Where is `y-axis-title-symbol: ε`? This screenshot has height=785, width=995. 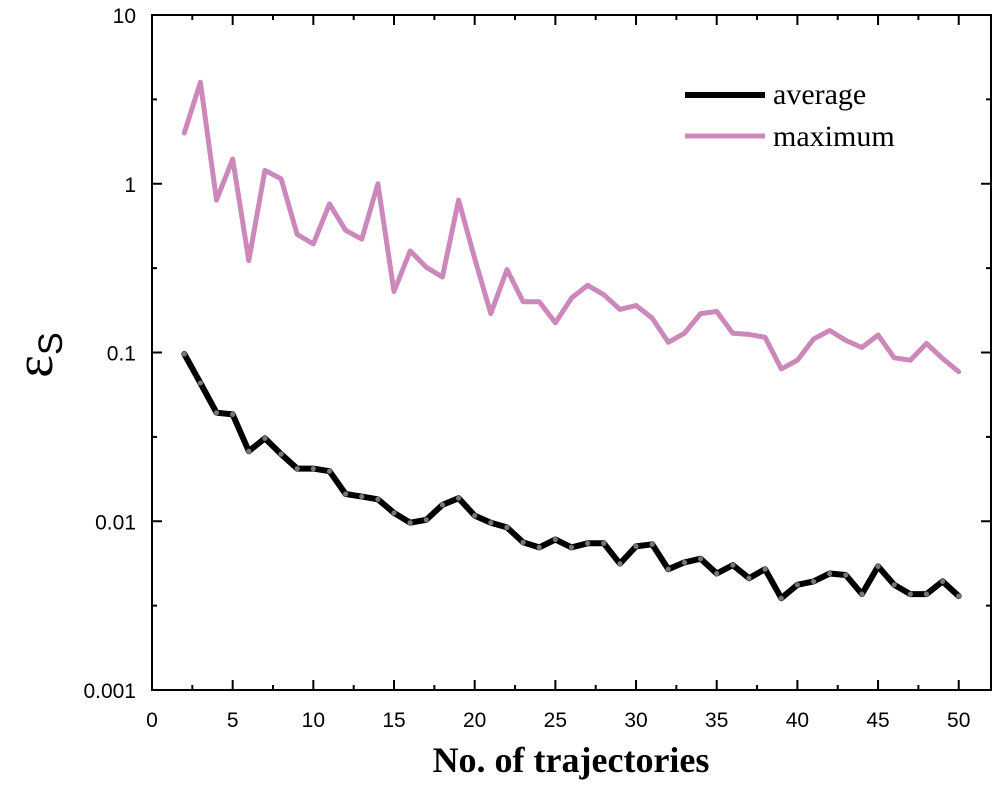 y-axis-title-symbol: ε is located at coordinates (34, 366).